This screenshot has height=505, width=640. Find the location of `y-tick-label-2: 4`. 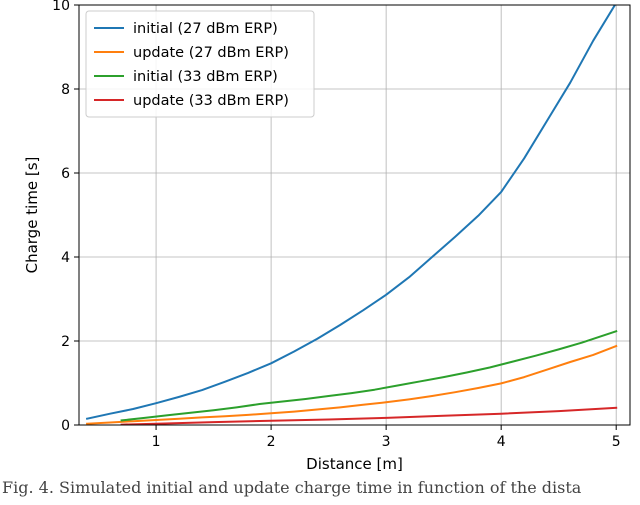

y-tick-label-2: 4 is located at coordinates (65, 258).